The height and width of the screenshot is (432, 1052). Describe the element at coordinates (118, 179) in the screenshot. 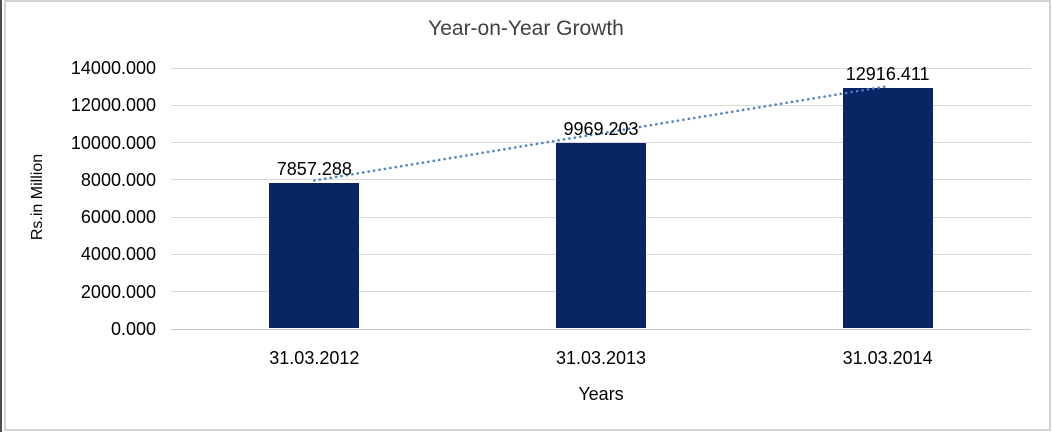

I see `y-tick-label: 8000.000` at that location.